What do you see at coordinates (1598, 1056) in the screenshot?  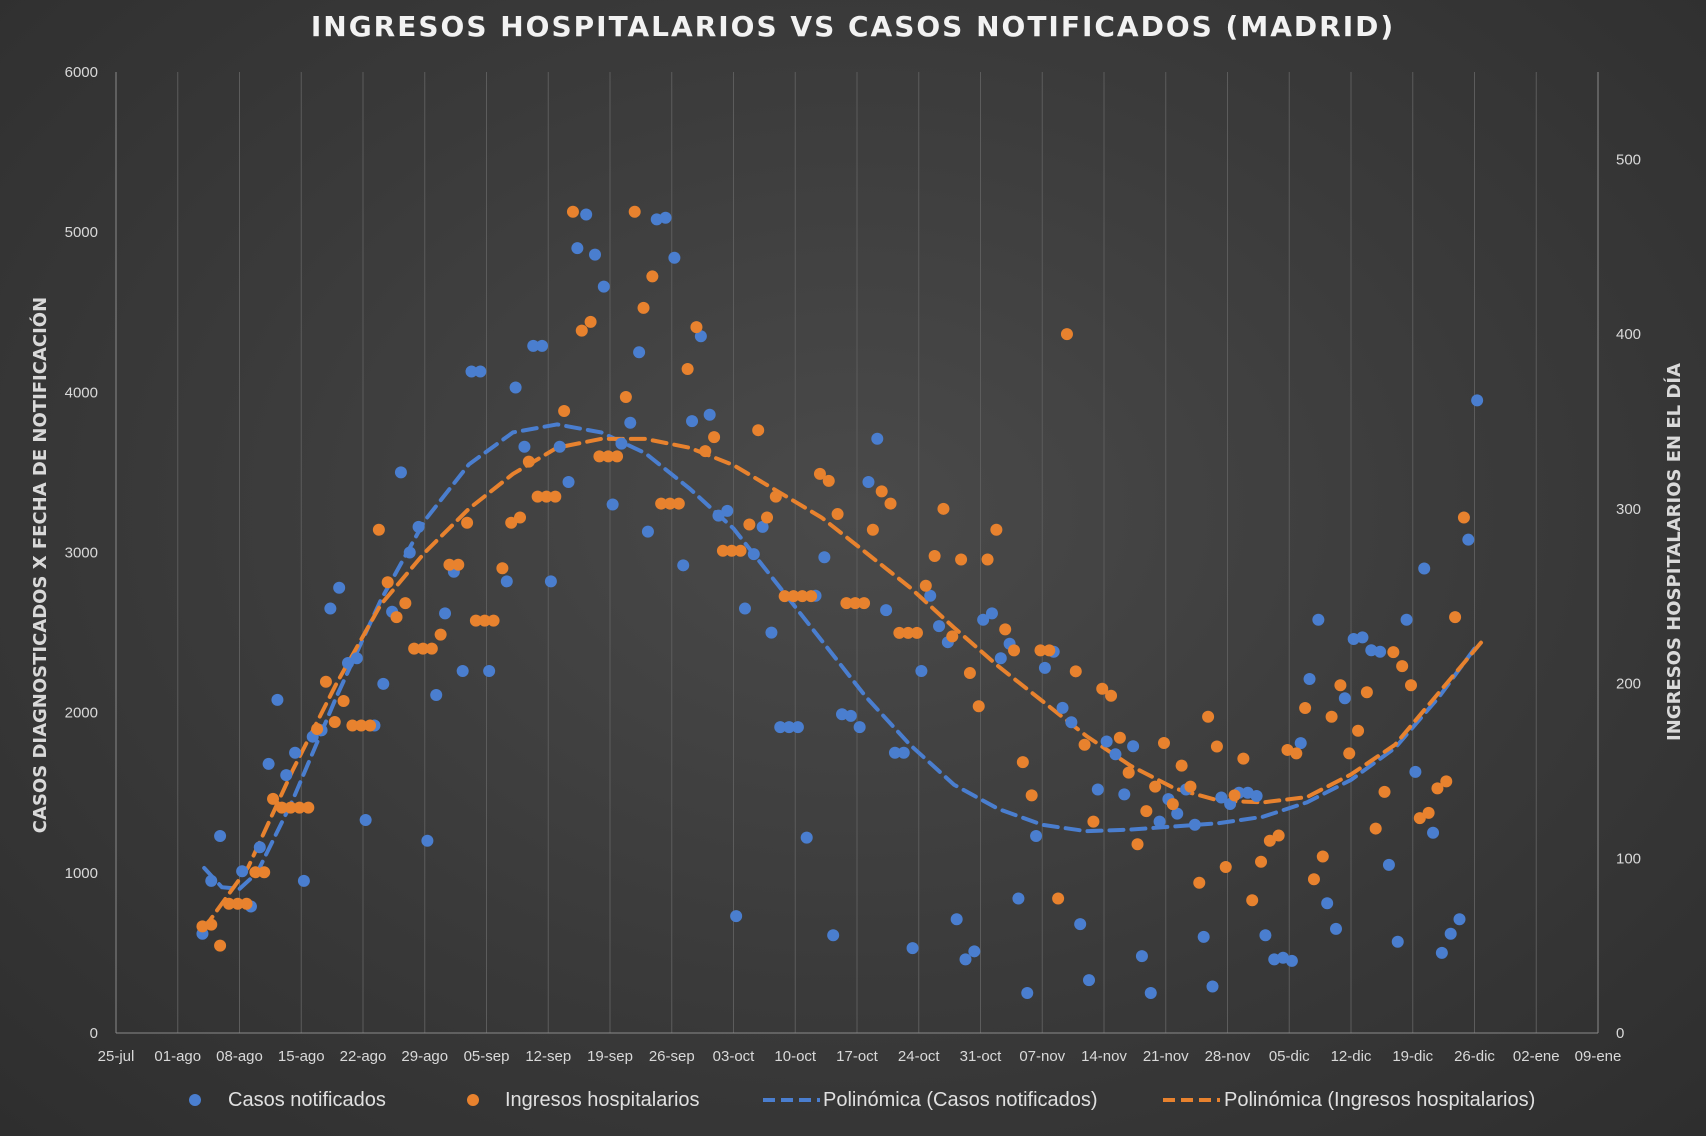 I see `x-tick-label: 09-ene` at bounding box center [1598, 1056].